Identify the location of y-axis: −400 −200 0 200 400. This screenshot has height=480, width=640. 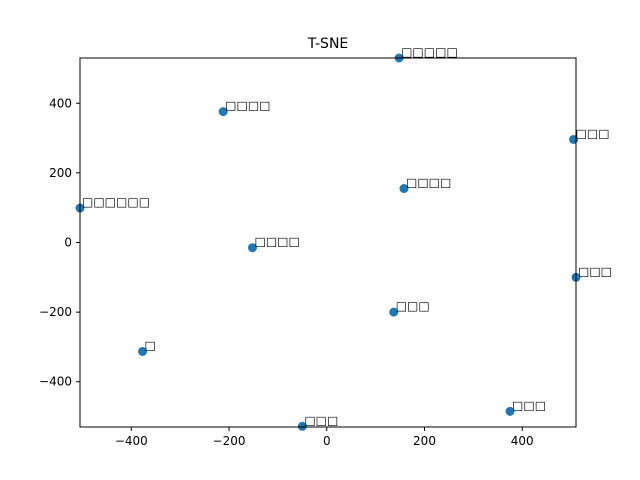
(59, 242).